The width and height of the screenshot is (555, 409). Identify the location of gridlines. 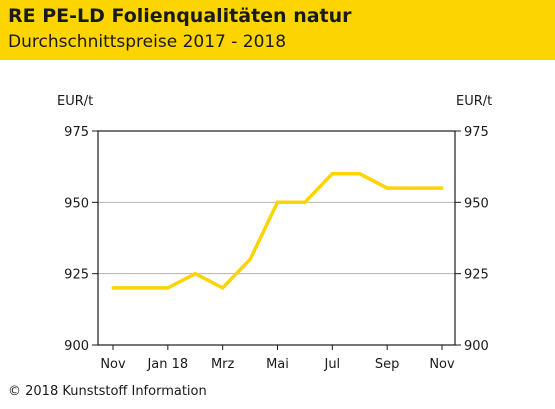
(276, 238).